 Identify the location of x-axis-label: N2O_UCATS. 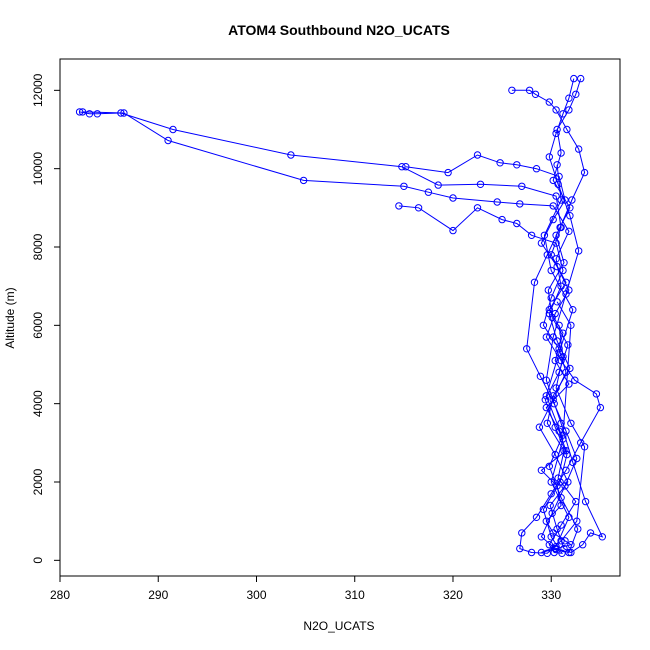
(338, 626).